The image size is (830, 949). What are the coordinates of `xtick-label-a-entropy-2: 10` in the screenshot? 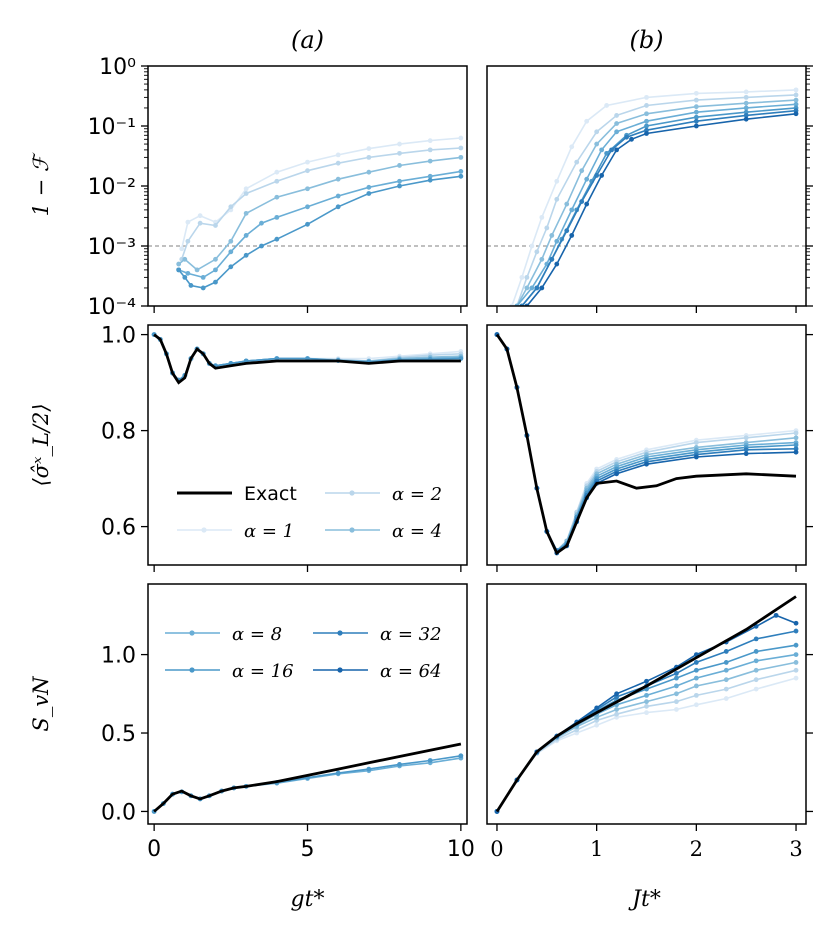 It's located at (461, 849).